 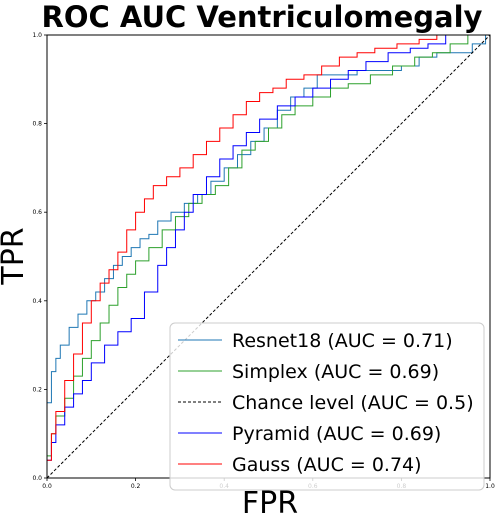 I want to click on y-tick-label: 0.6, so click(x=37, y=212).